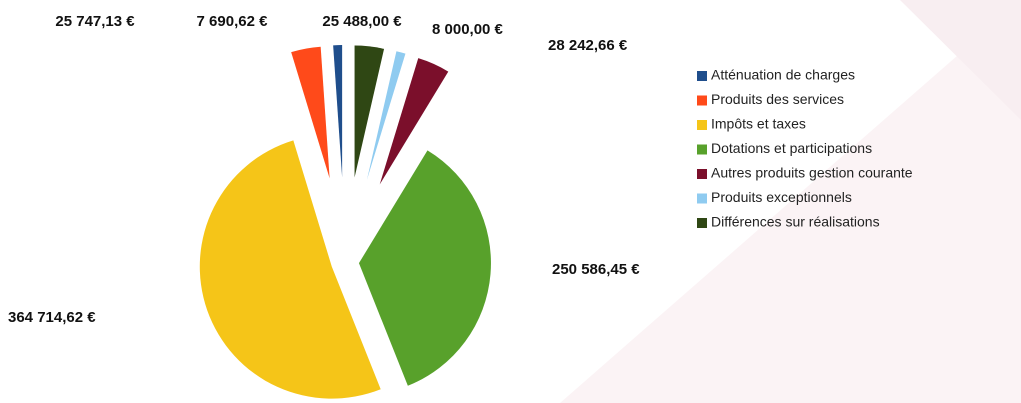 Image resolution: width=1021 pixels, height=403 pixels. Describe the element at coordinates (960, 60) in the screenshot. I see `background-shape` at that location.